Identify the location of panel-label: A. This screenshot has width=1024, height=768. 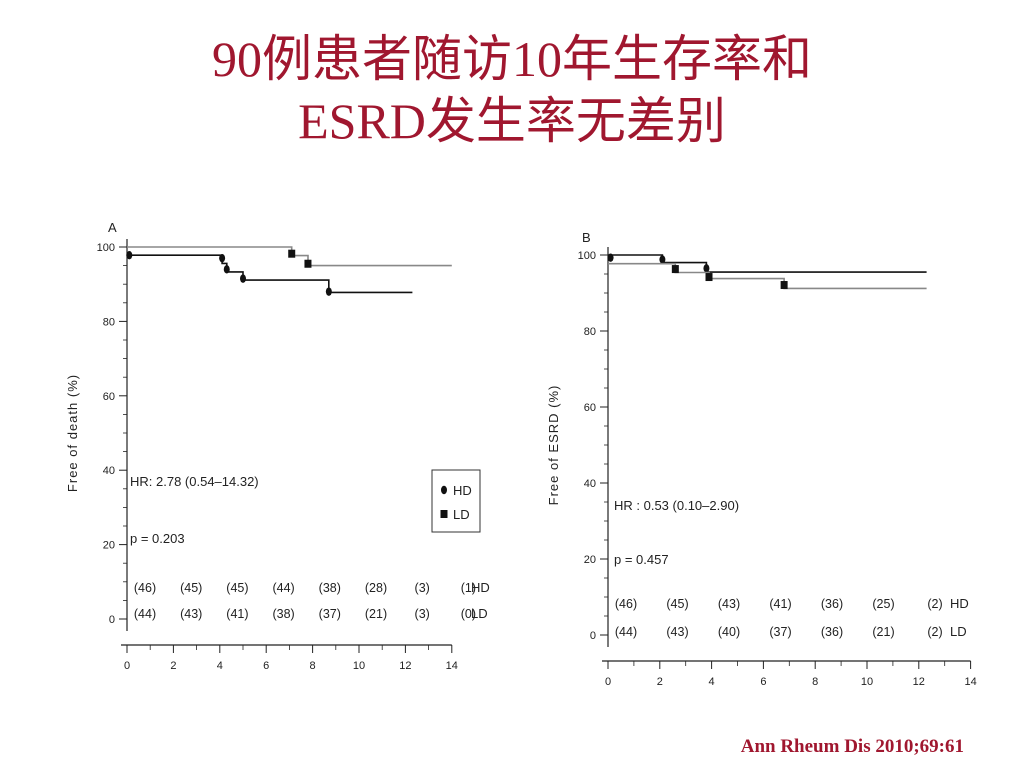
(112, 227).